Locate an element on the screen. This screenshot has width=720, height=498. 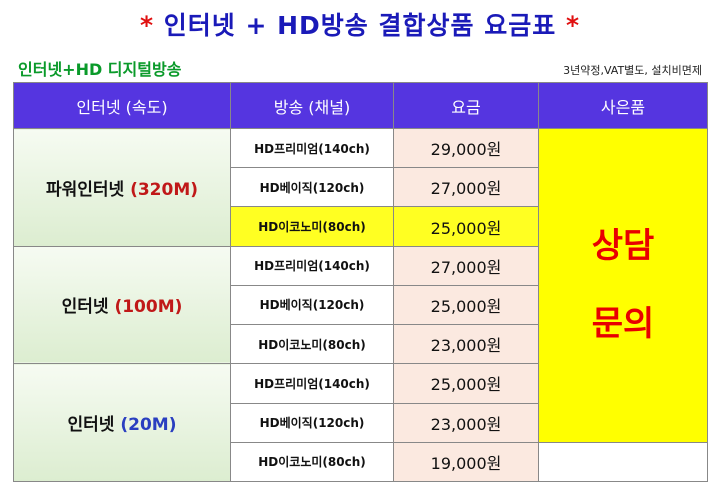
group-speed: (20M) is located at coordinates (148, 425).